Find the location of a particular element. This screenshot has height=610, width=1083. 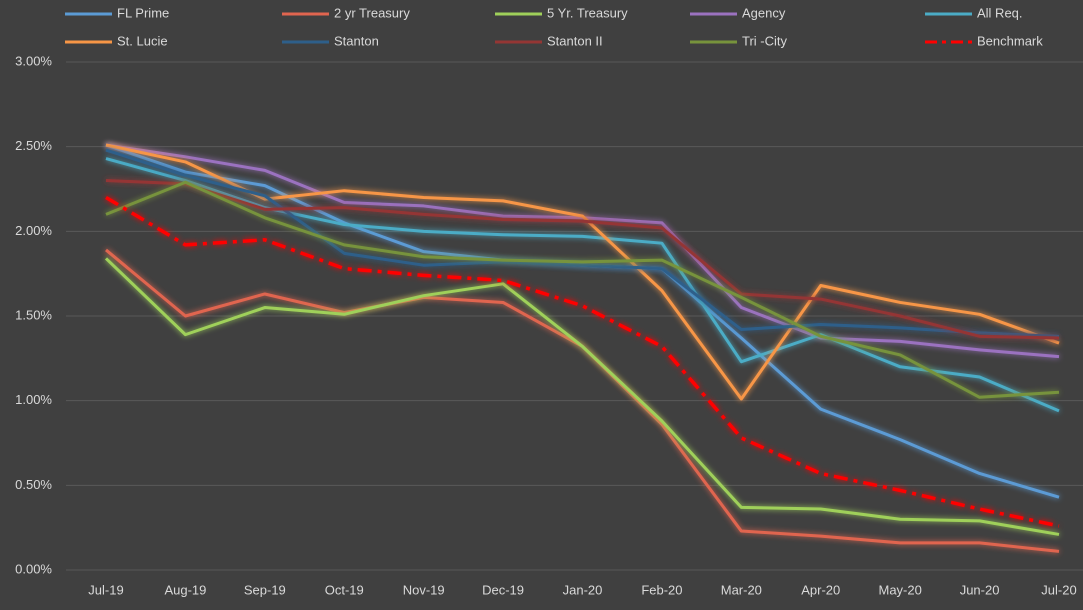

legend-label: Tri -City is located at coordinates (765, 40).